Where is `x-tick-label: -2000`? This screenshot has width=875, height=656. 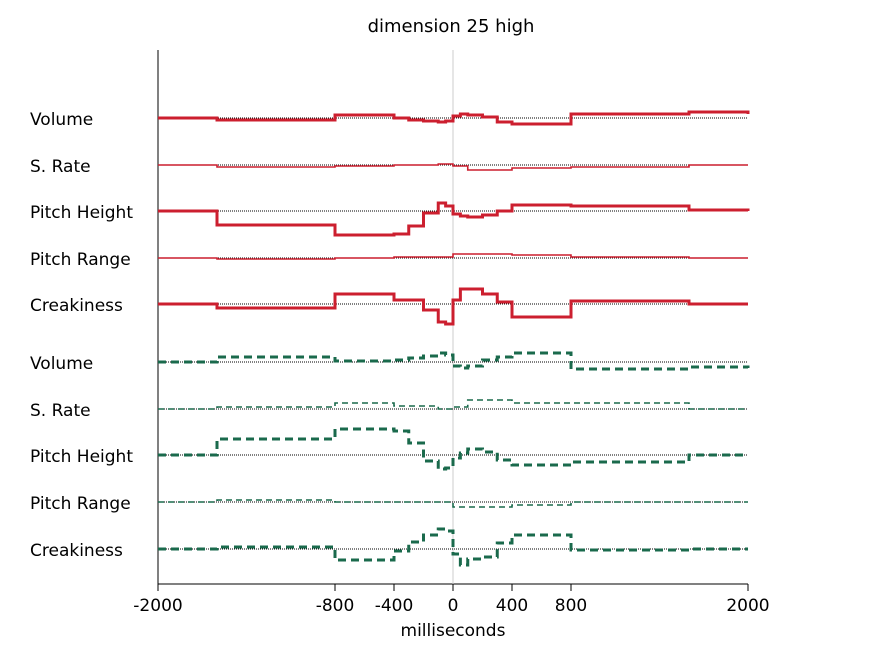
x-tick-label: -2000 is located at coordinates (157, 606).